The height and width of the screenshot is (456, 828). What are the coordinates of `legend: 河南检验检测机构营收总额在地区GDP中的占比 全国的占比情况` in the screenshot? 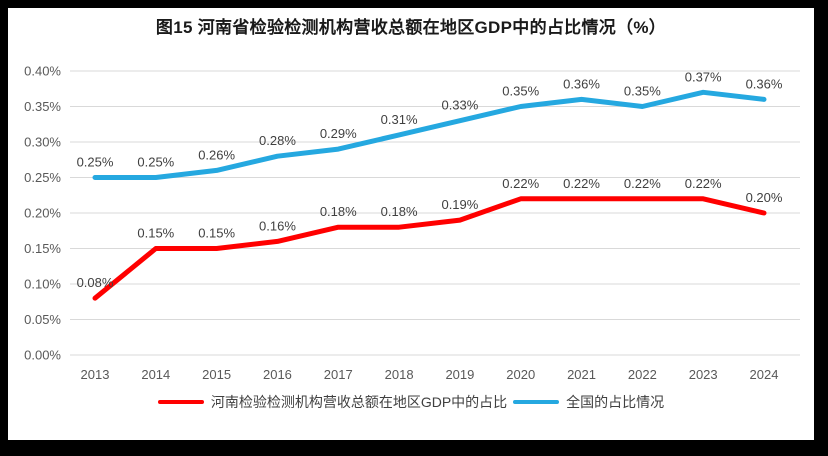 It's located at (411, 402).